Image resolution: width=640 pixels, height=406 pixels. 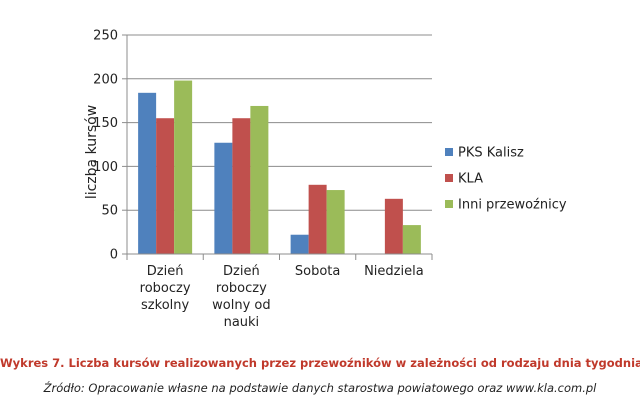 I want to click on bar-inni-przewoźnicy-2, so click(x=335, y=222).